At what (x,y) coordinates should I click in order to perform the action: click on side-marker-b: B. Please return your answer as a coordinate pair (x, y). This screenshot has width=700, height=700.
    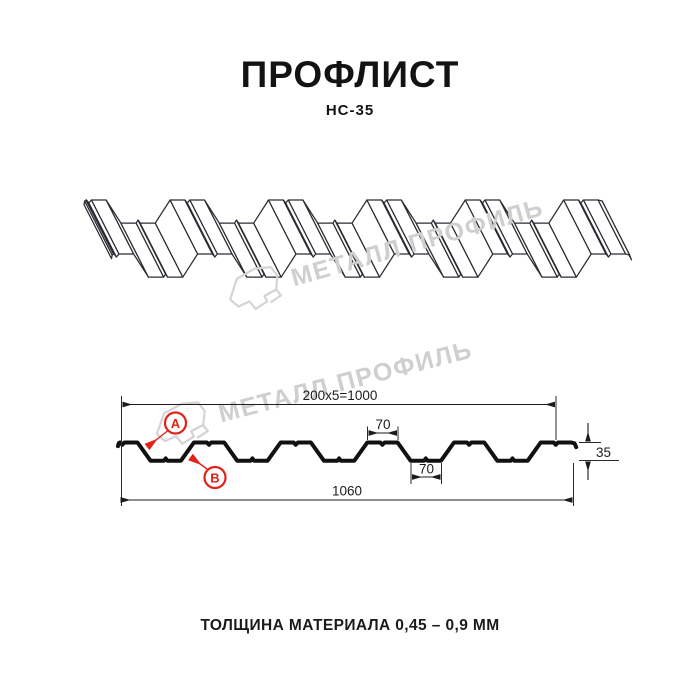
    Looking at the image, I should click on (207, 471).